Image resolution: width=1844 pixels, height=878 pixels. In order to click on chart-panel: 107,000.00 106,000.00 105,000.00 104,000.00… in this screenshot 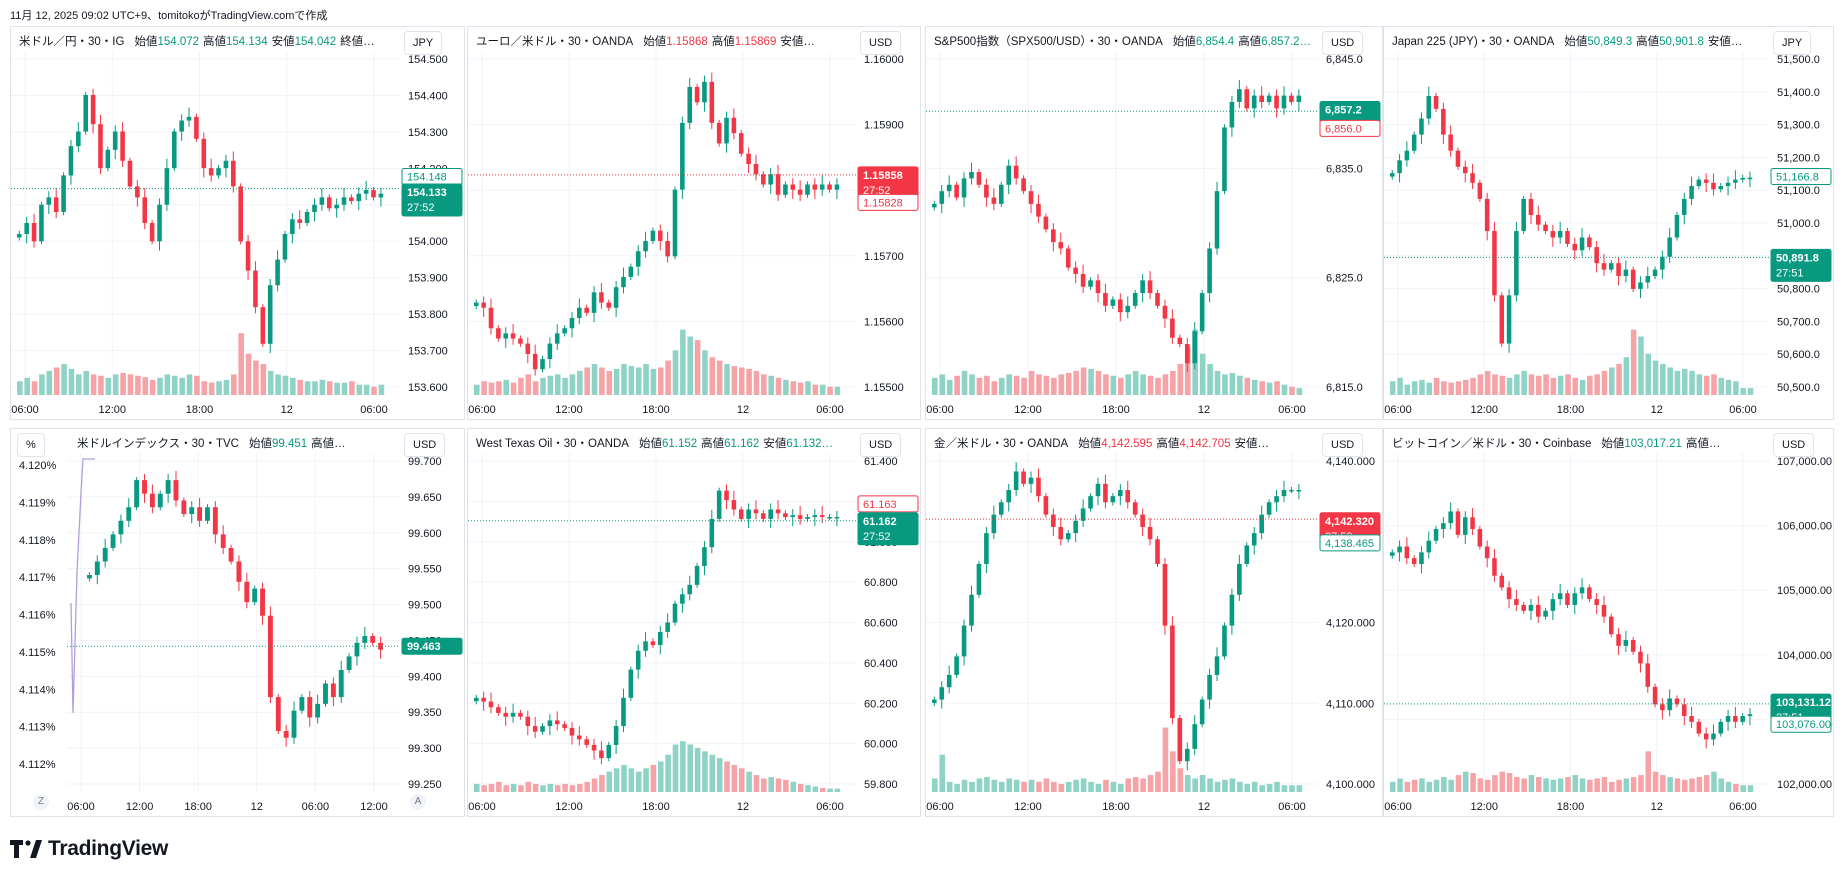, I will do `click(1608, 622)`.